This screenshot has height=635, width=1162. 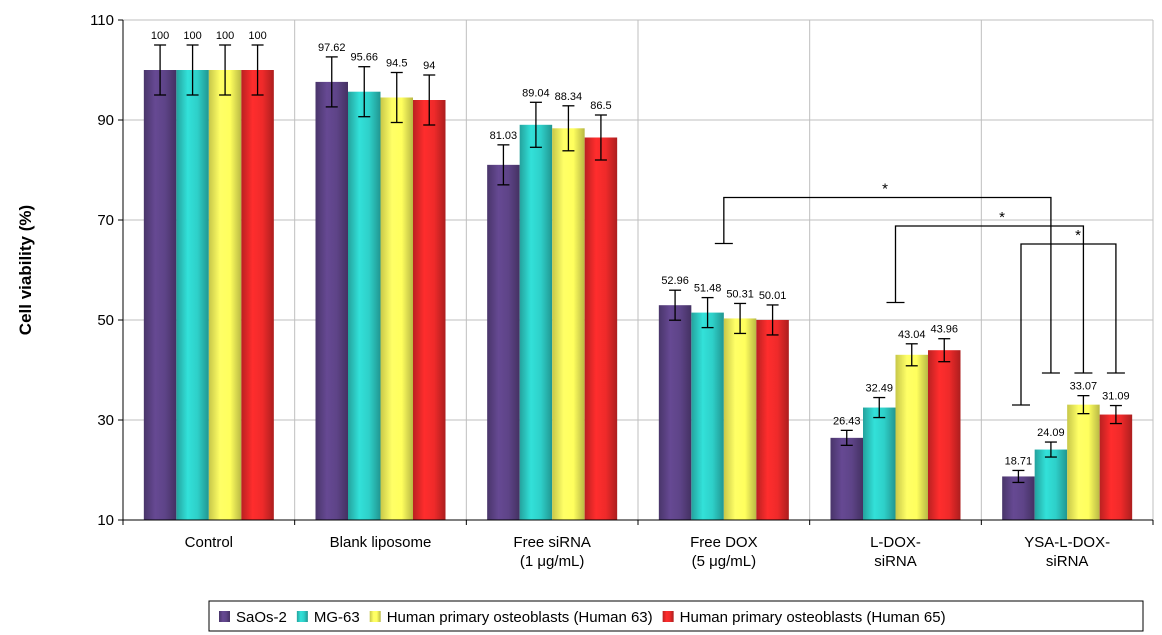 What do you see at coordinates (536, 93) in the screenshot?
I see `data-label: 89.04` at bounding box center [536, 93].